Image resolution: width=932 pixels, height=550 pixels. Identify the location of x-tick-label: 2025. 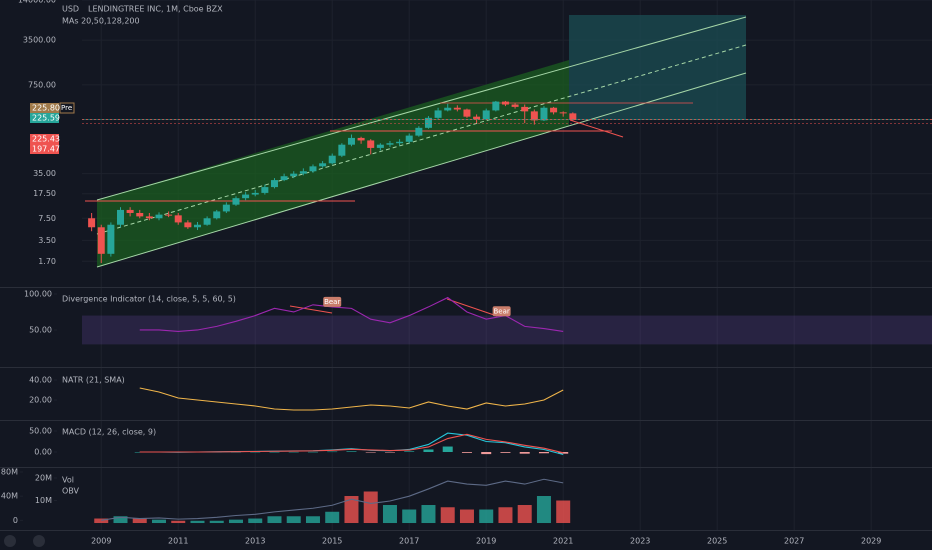
(717, 541).